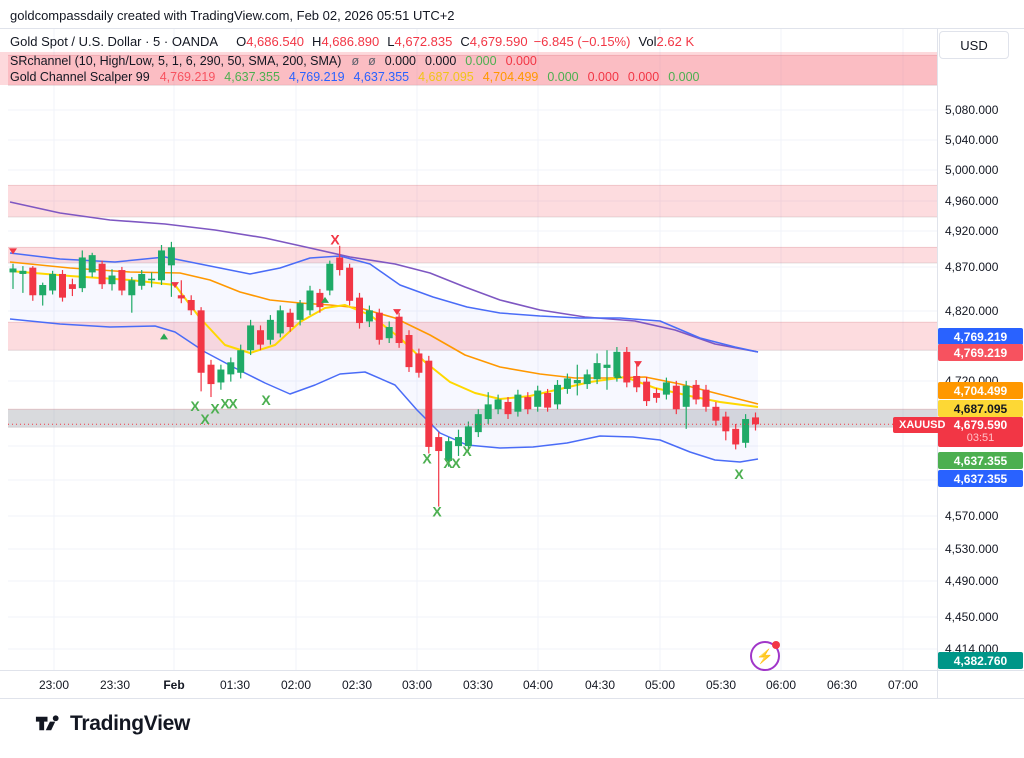 The image size is (1024, 758). Describe the element at coordinates (937, 363) in the screenshot. I see `axis-separator` at that location.